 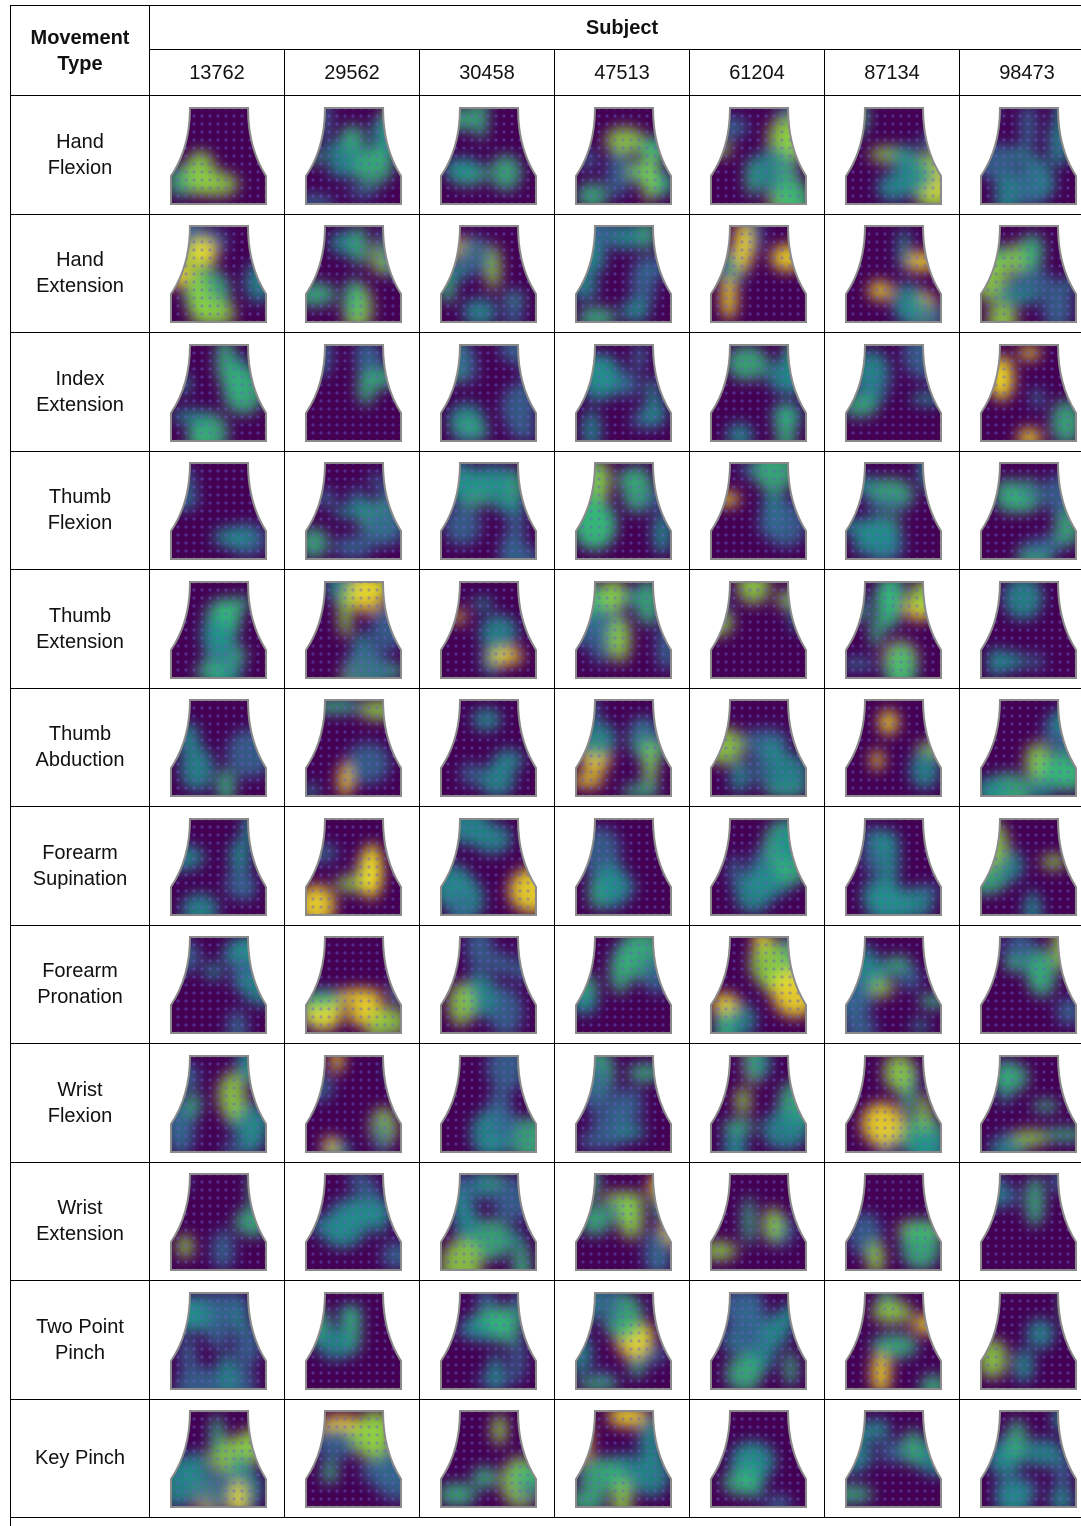 I want to click on row-header: Movement Type, so click(x=80, y=50).